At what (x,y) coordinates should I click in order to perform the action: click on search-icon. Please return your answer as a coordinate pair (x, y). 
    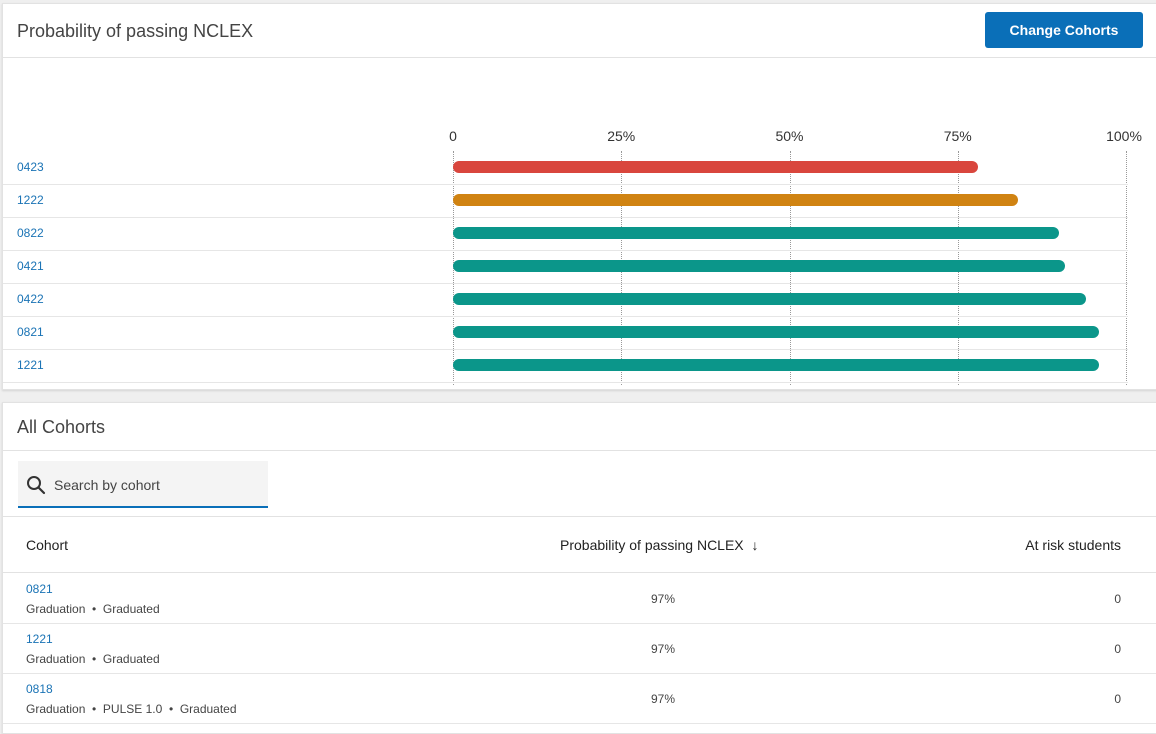
    Looking at the image, I should click on (36, 487).